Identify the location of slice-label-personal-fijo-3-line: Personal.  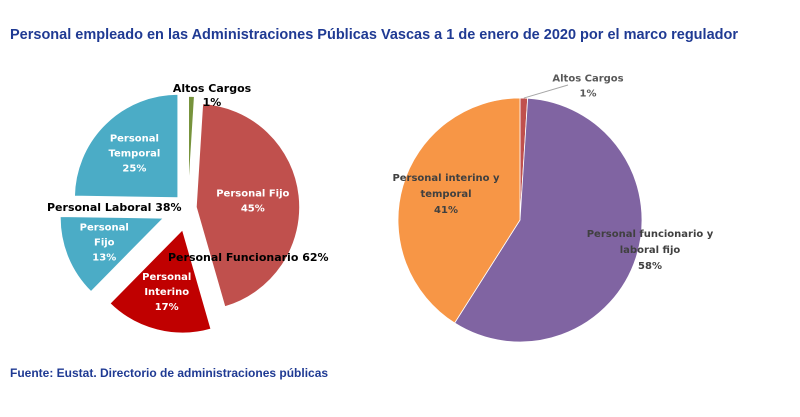
(104, 227).